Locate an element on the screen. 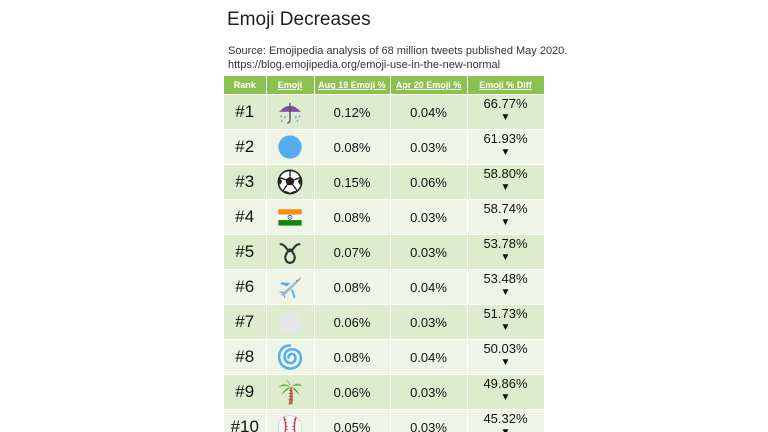  diff-cell: 50.03% ▼ is located at coordinates (506, 357).